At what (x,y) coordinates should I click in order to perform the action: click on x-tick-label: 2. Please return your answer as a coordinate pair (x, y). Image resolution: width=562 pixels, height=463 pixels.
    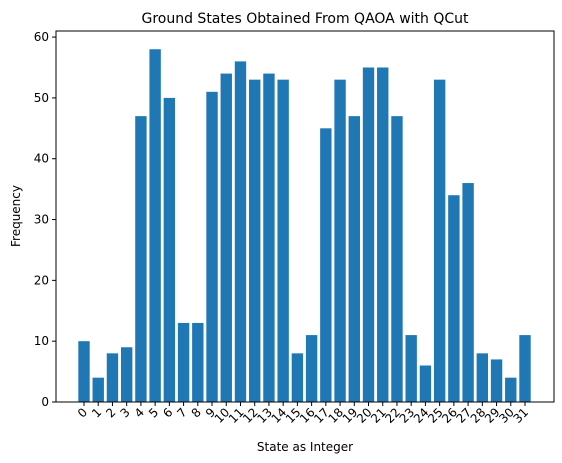
    Looking at the image, I should click on (110, 412).